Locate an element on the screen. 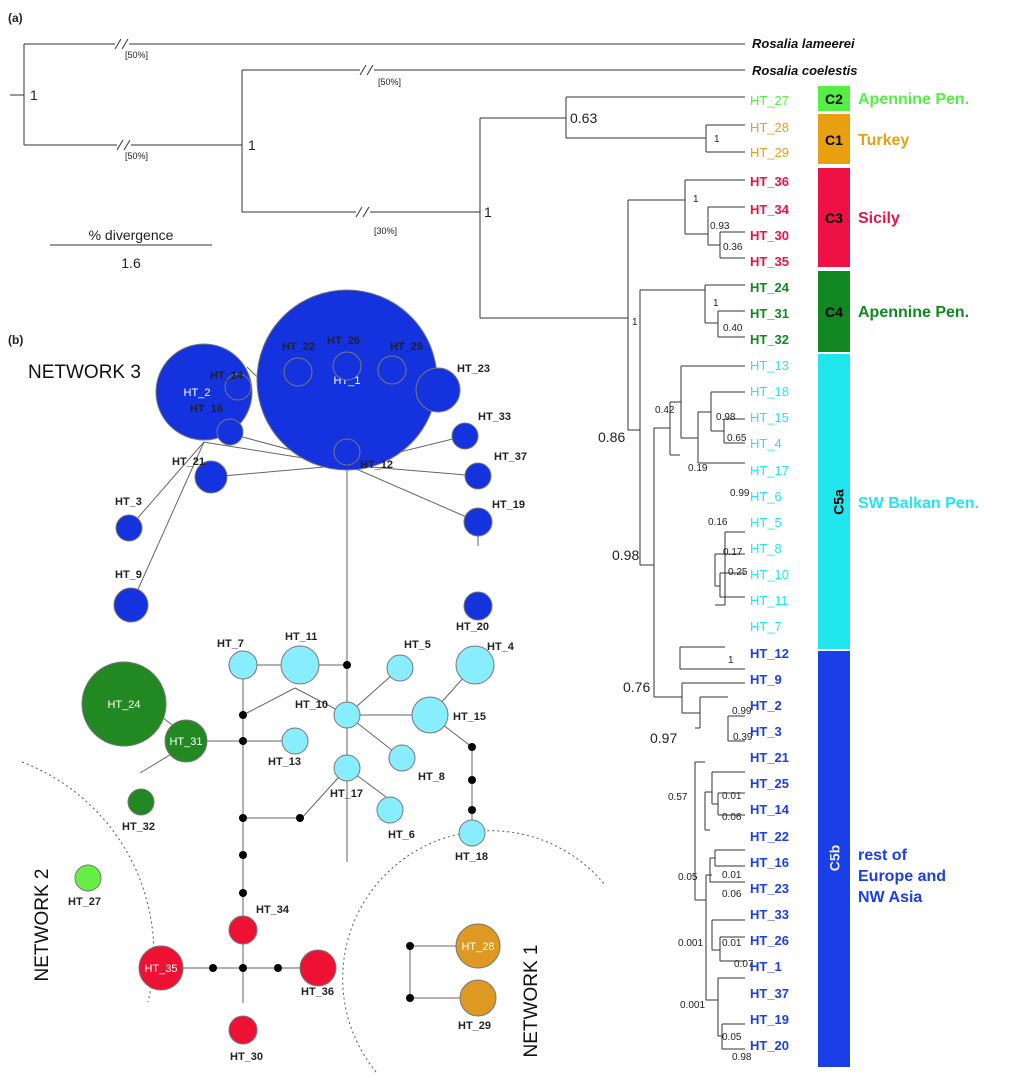 This screenshot has height=1078, width=1016. haplotype-node-label: HT_5 is located at coordinates (417, 645).